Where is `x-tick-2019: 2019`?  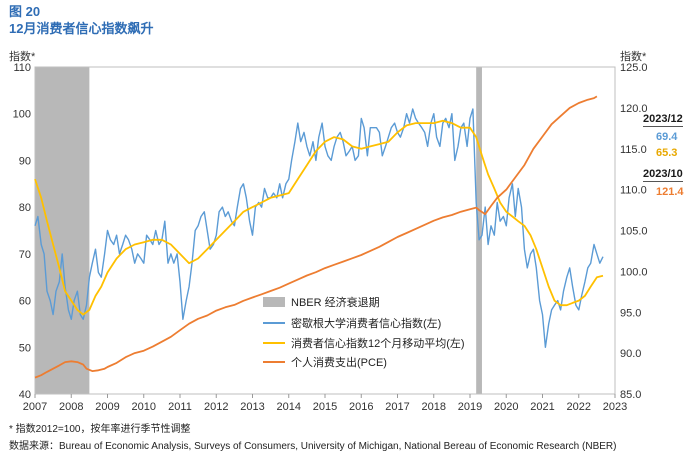 x-tick-2019: 2019 is located at coordinates (470, 407).